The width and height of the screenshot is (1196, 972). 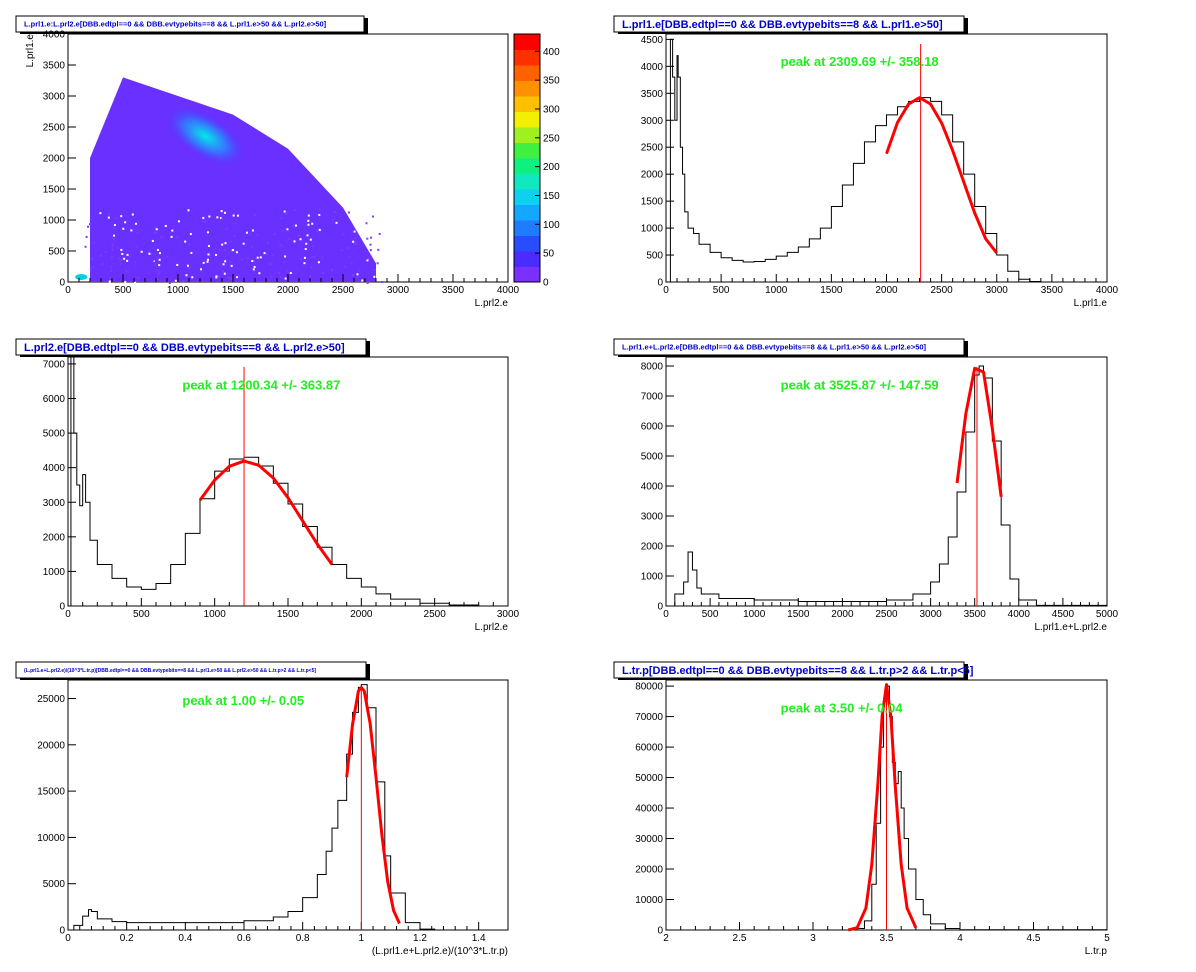 What do you see at coordinates (551, 109) in the screenshot?
I see `colorbar-tick-label: 300` at bounding box center [551, 109].